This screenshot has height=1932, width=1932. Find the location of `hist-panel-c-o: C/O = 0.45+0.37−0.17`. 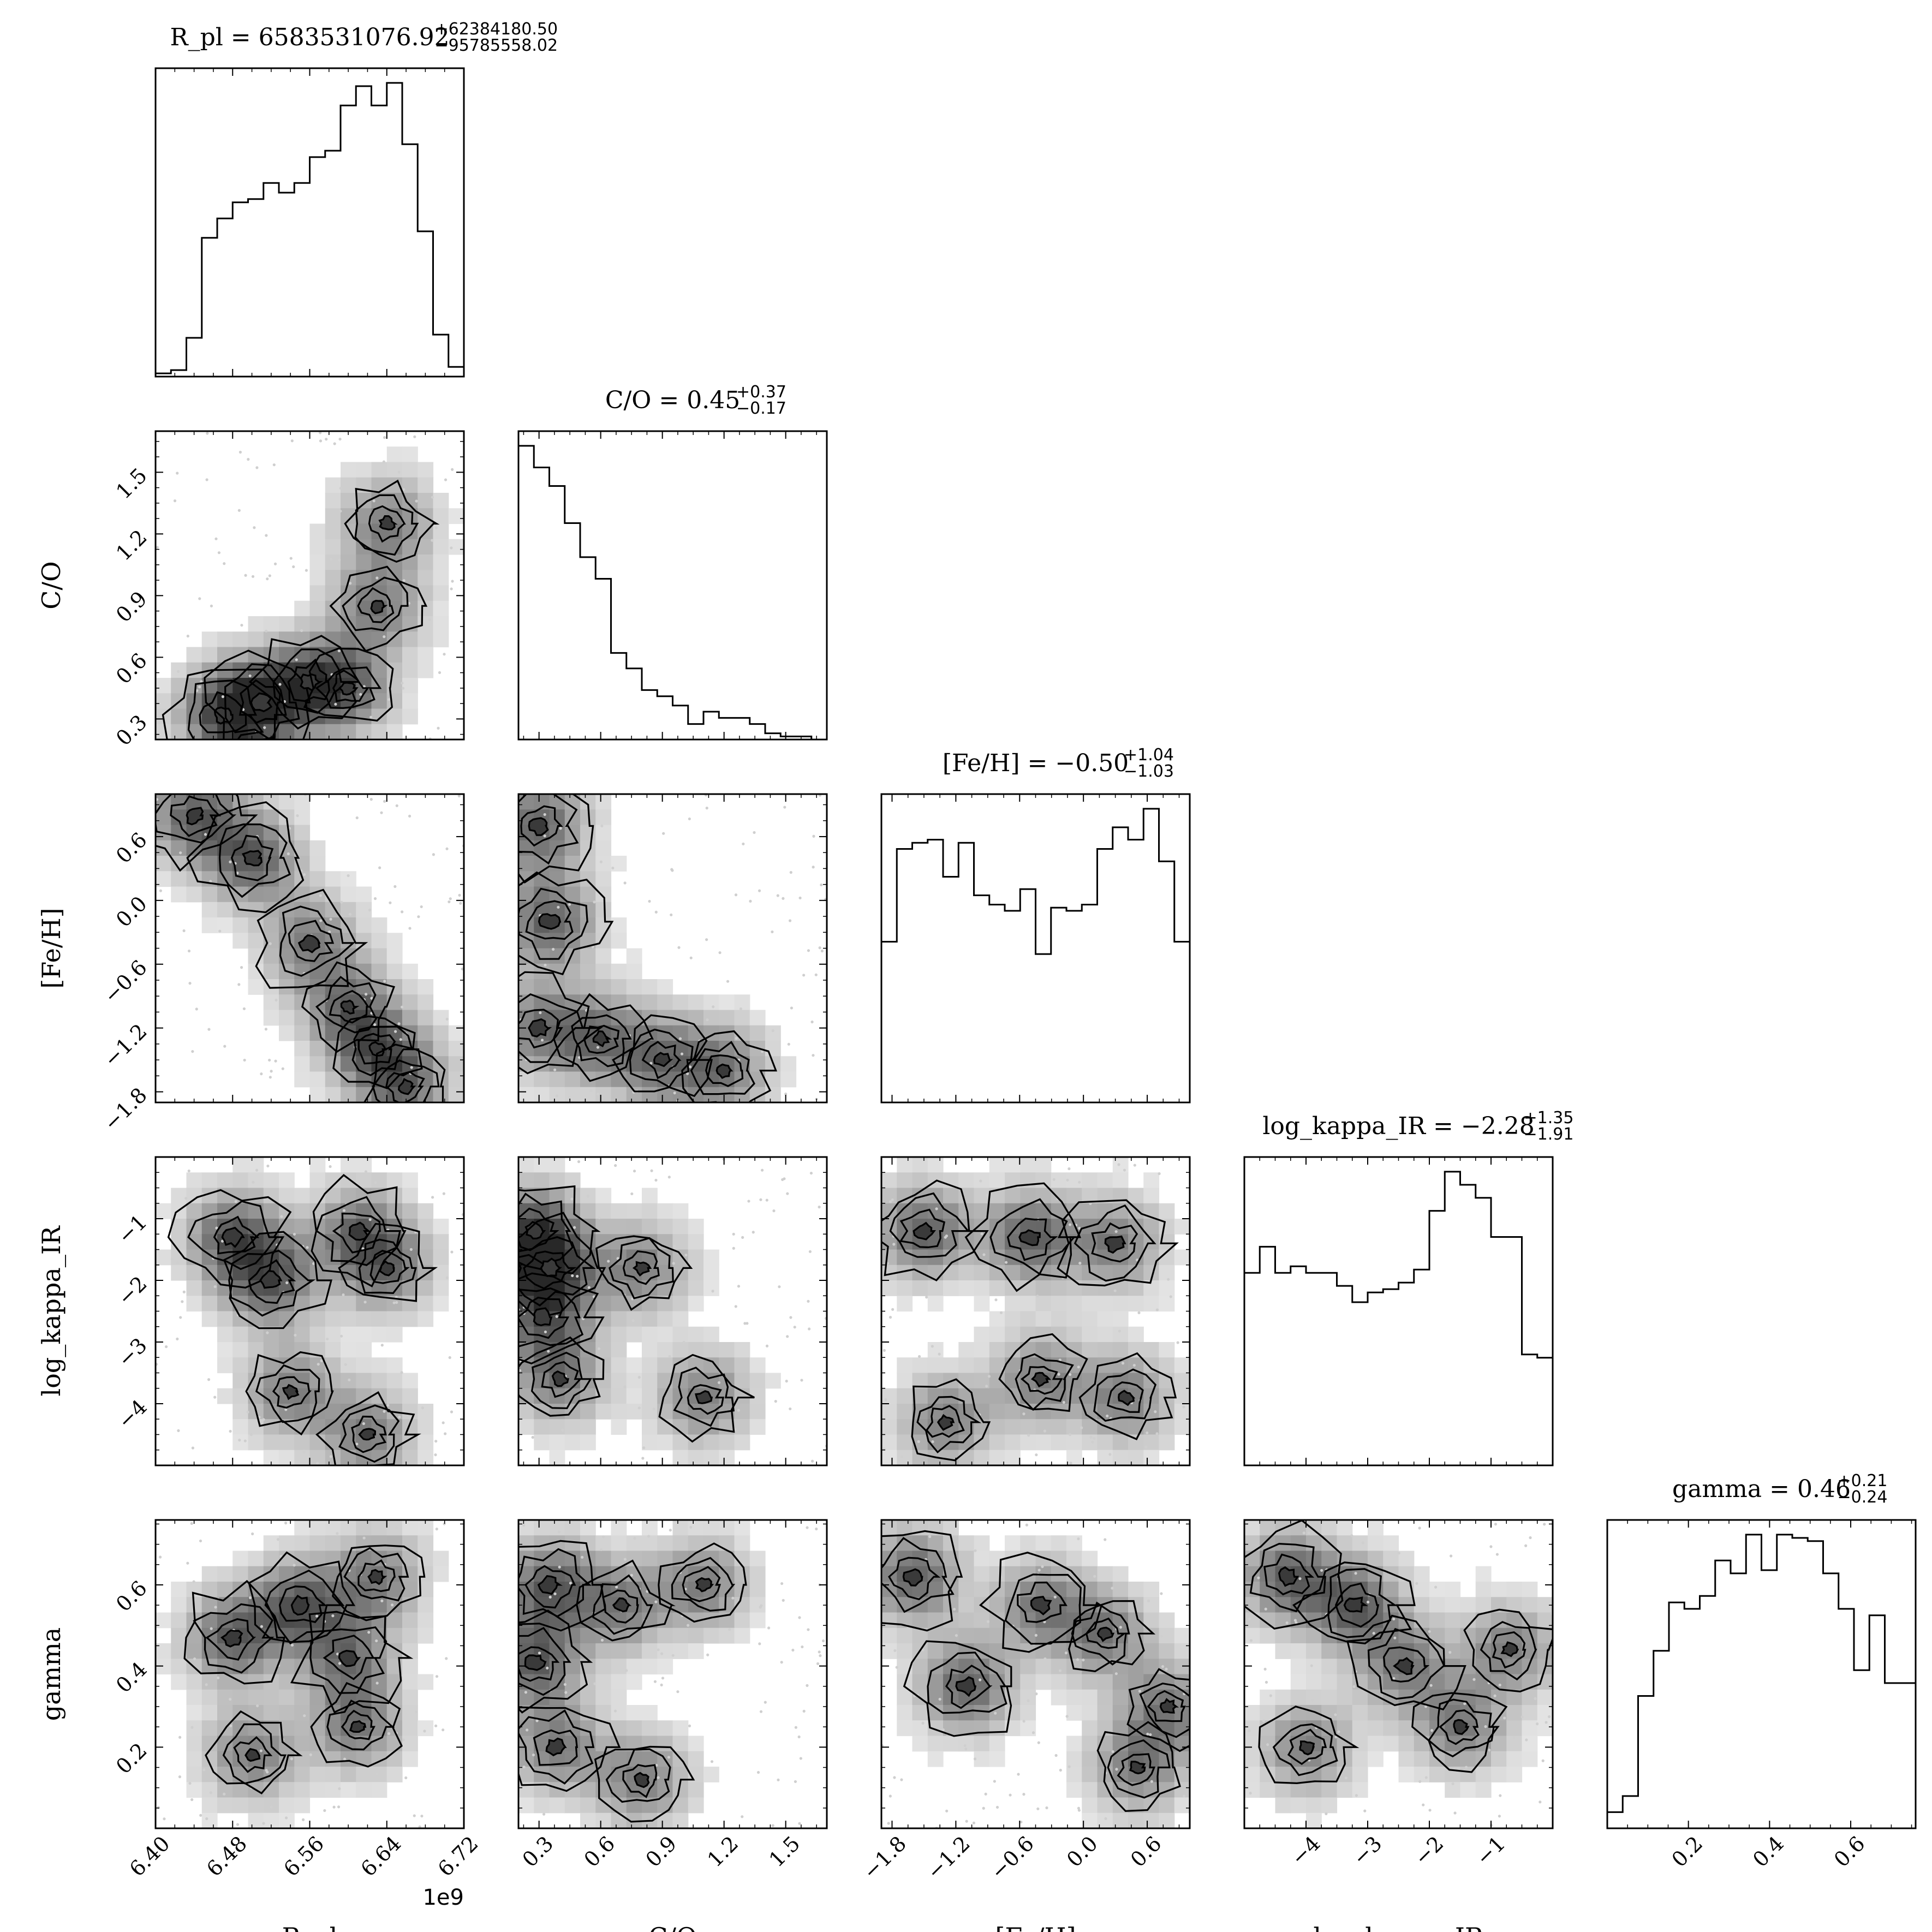

hist-panel-c-o: C/O = 0.45+0.37−0.17 is located at coordinates (672, 562).